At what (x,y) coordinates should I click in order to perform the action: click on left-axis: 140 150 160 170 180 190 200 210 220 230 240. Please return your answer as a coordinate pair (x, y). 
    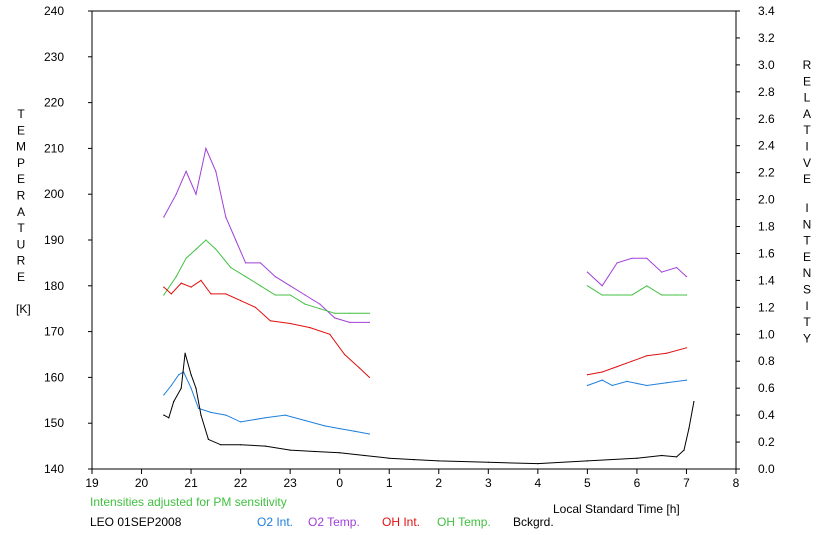
    Looking at the image, I should click on (68, 240).